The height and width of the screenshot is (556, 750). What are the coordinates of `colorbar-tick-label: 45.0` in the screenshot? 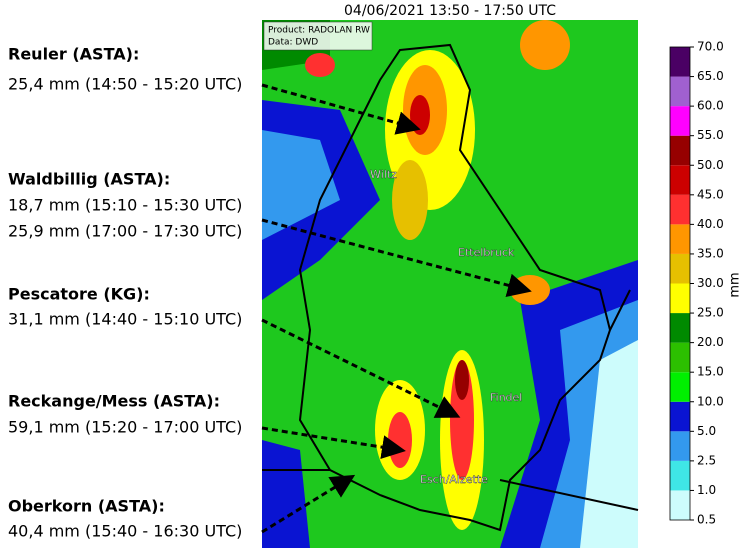 It's located at (710, 194).